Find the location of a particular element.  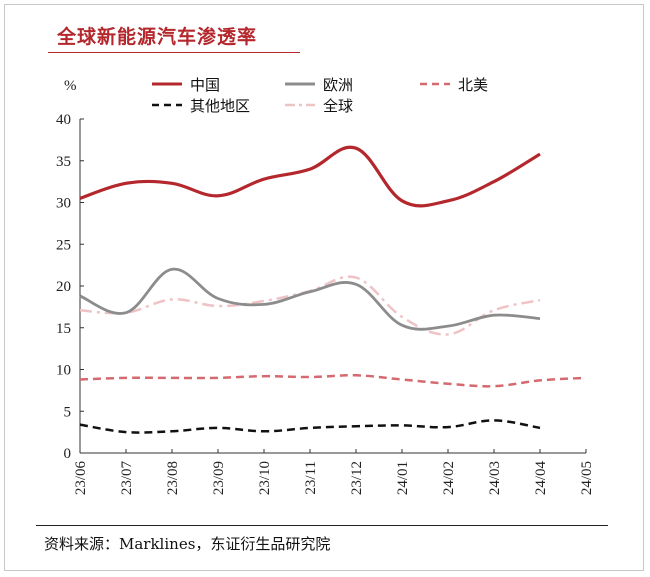

x-tick-label: 24/01 is located at coordinates (403, 478).